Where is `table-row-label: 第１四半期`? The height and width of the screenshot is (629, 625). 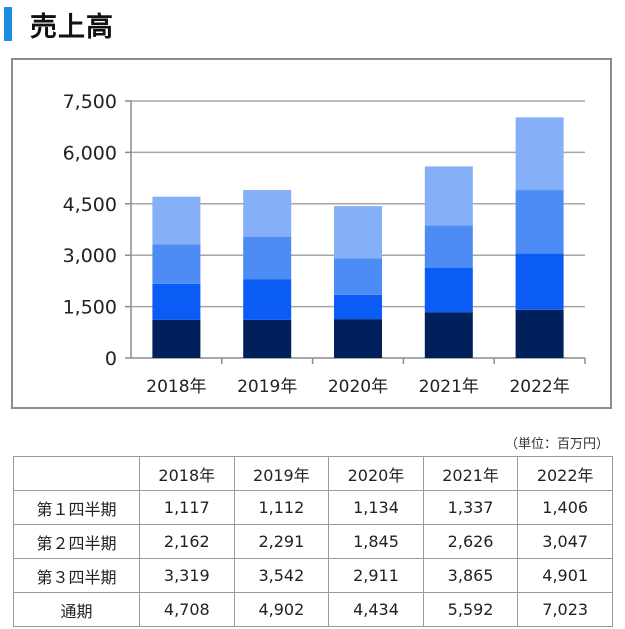 table-row-label: 第１四半期 is located at coordinates (76, 507).